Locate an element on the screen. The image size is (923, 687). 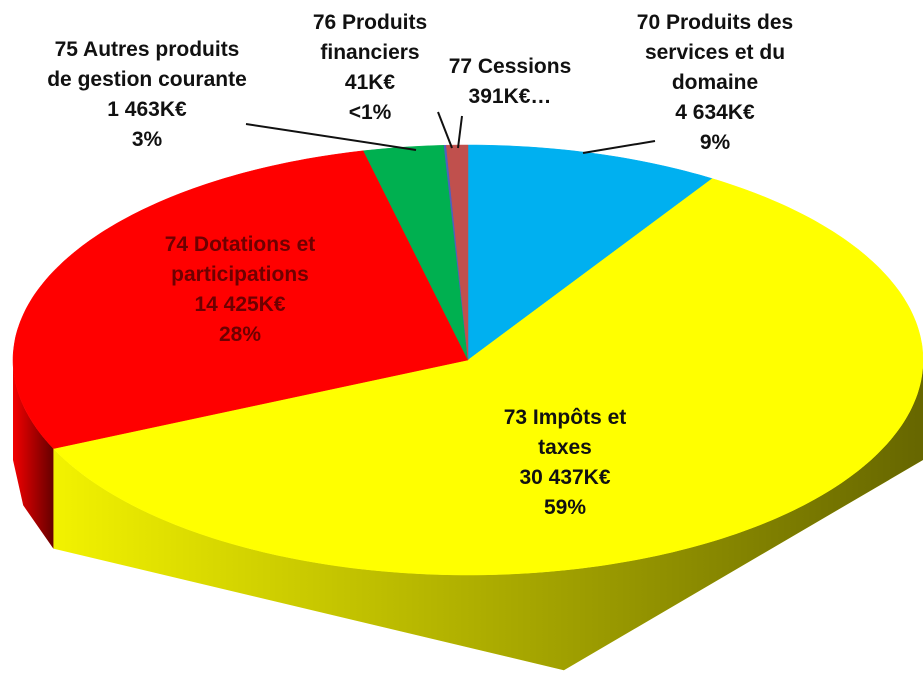
value-label: 14 425K€ is located at coordinates (240, 304).